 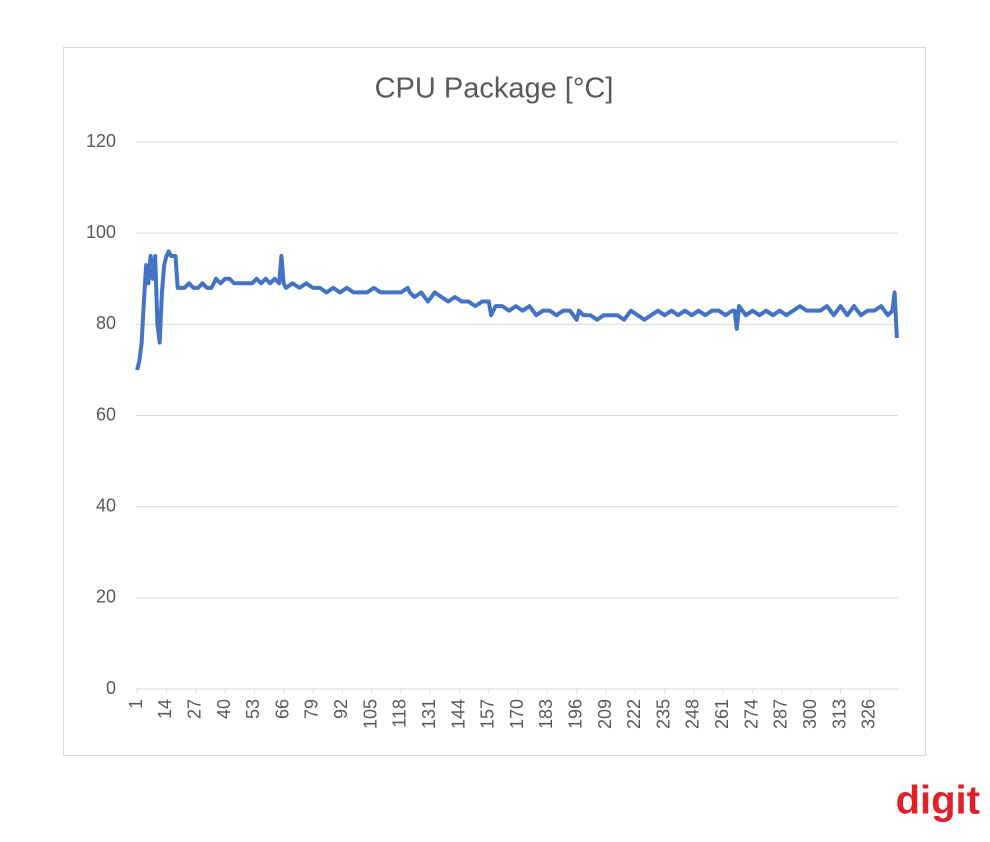 I want to click on x-tick-label: 66, so click(x=282, y=709).